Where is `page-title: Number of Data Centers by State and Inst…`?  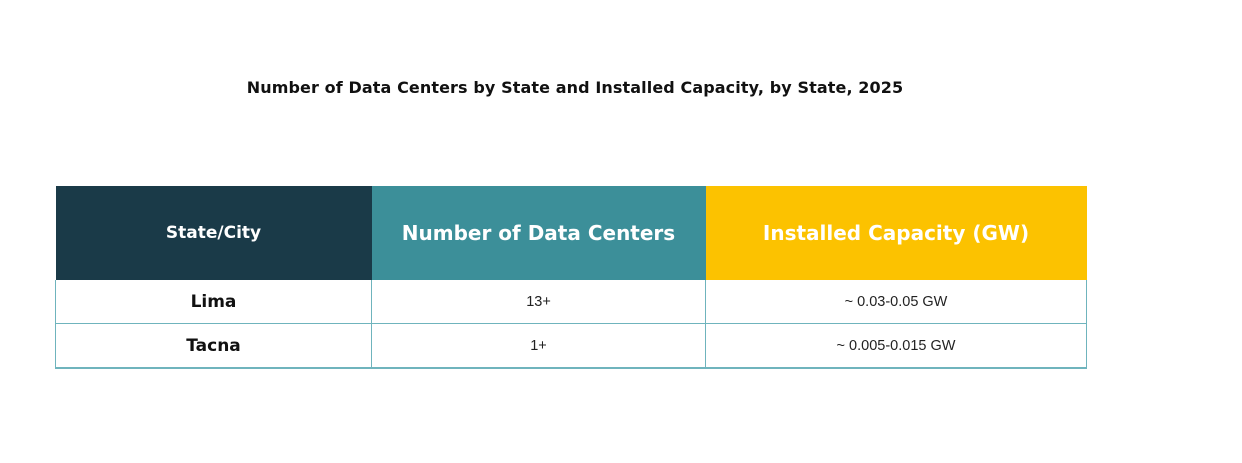 page-title: Number of Data Centers by State and Inst… is located at coordinates (575, 87).